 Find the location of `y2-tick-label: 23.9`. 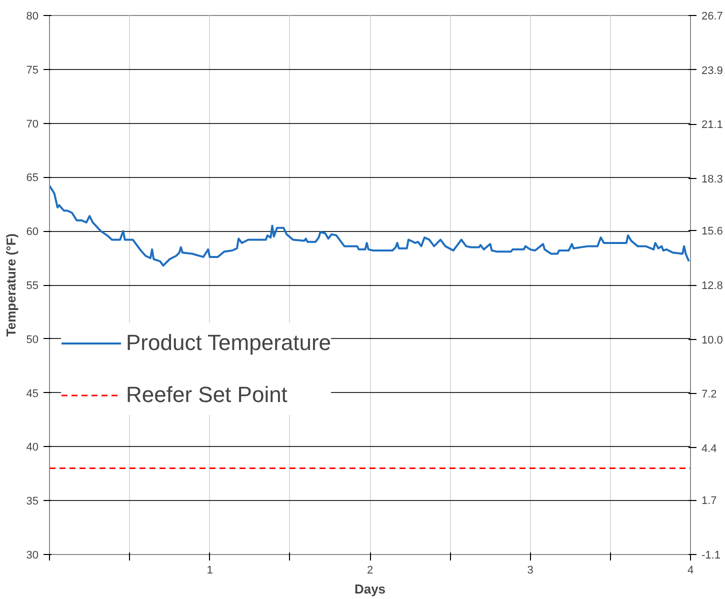

y2-tick-label: 23.9 is located at coordinates (712, 70).